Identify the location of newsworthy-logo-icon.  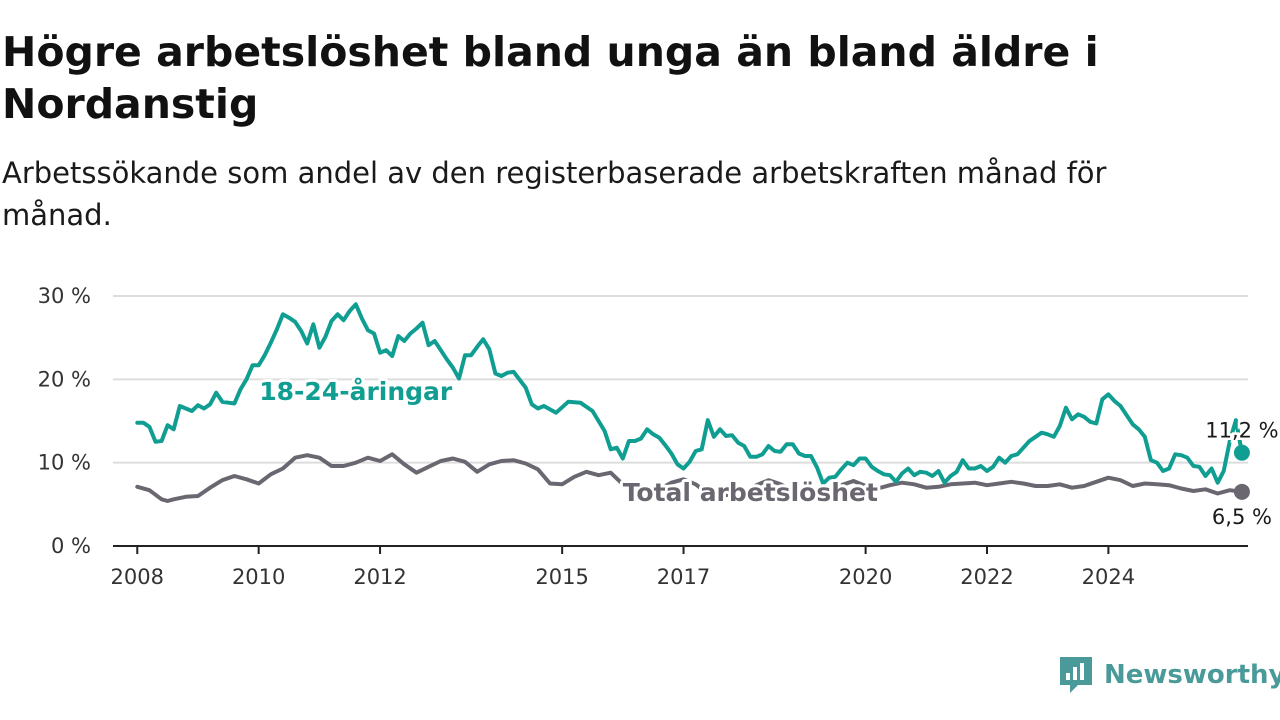
(1076, 675).